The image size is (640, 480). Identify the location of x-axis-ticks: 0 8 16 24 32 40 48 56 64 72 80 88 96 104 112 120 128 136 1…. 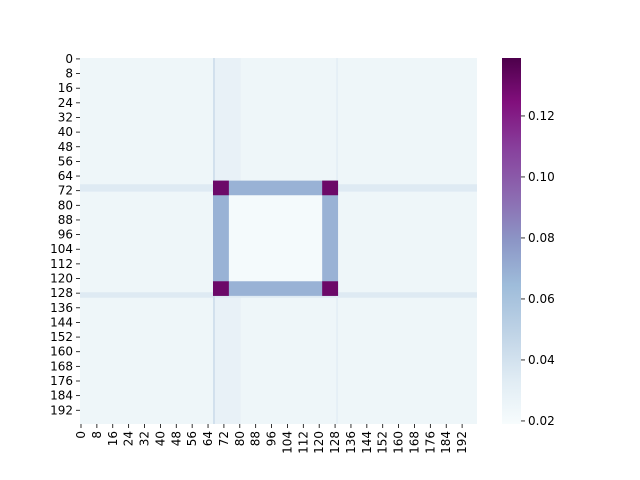
(271, 439).